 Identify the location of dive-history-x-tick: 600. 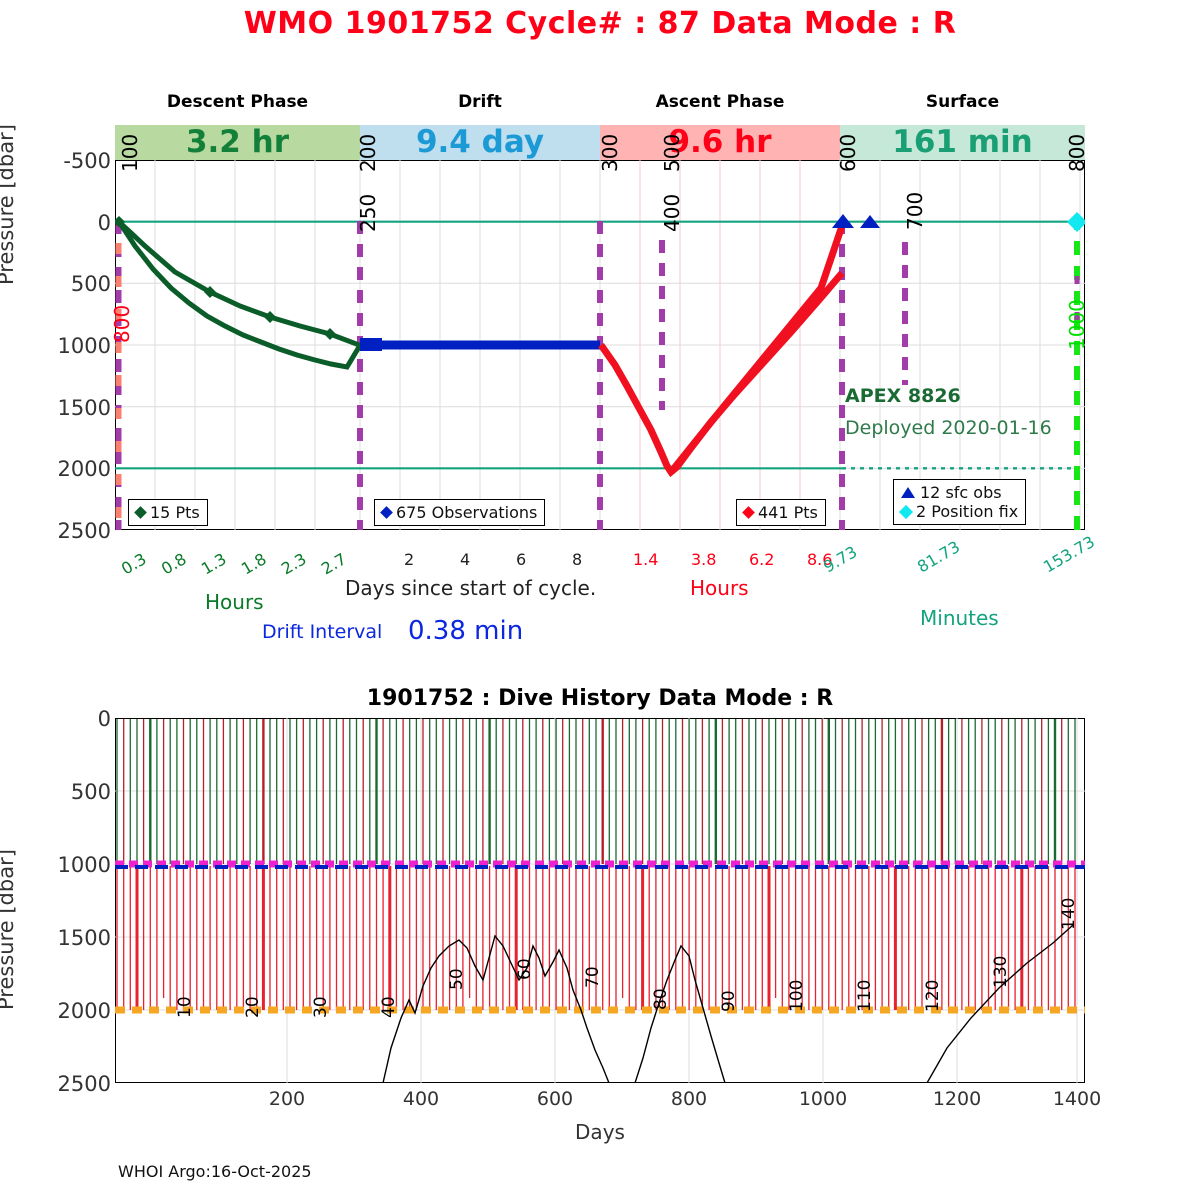
(555, 1099).